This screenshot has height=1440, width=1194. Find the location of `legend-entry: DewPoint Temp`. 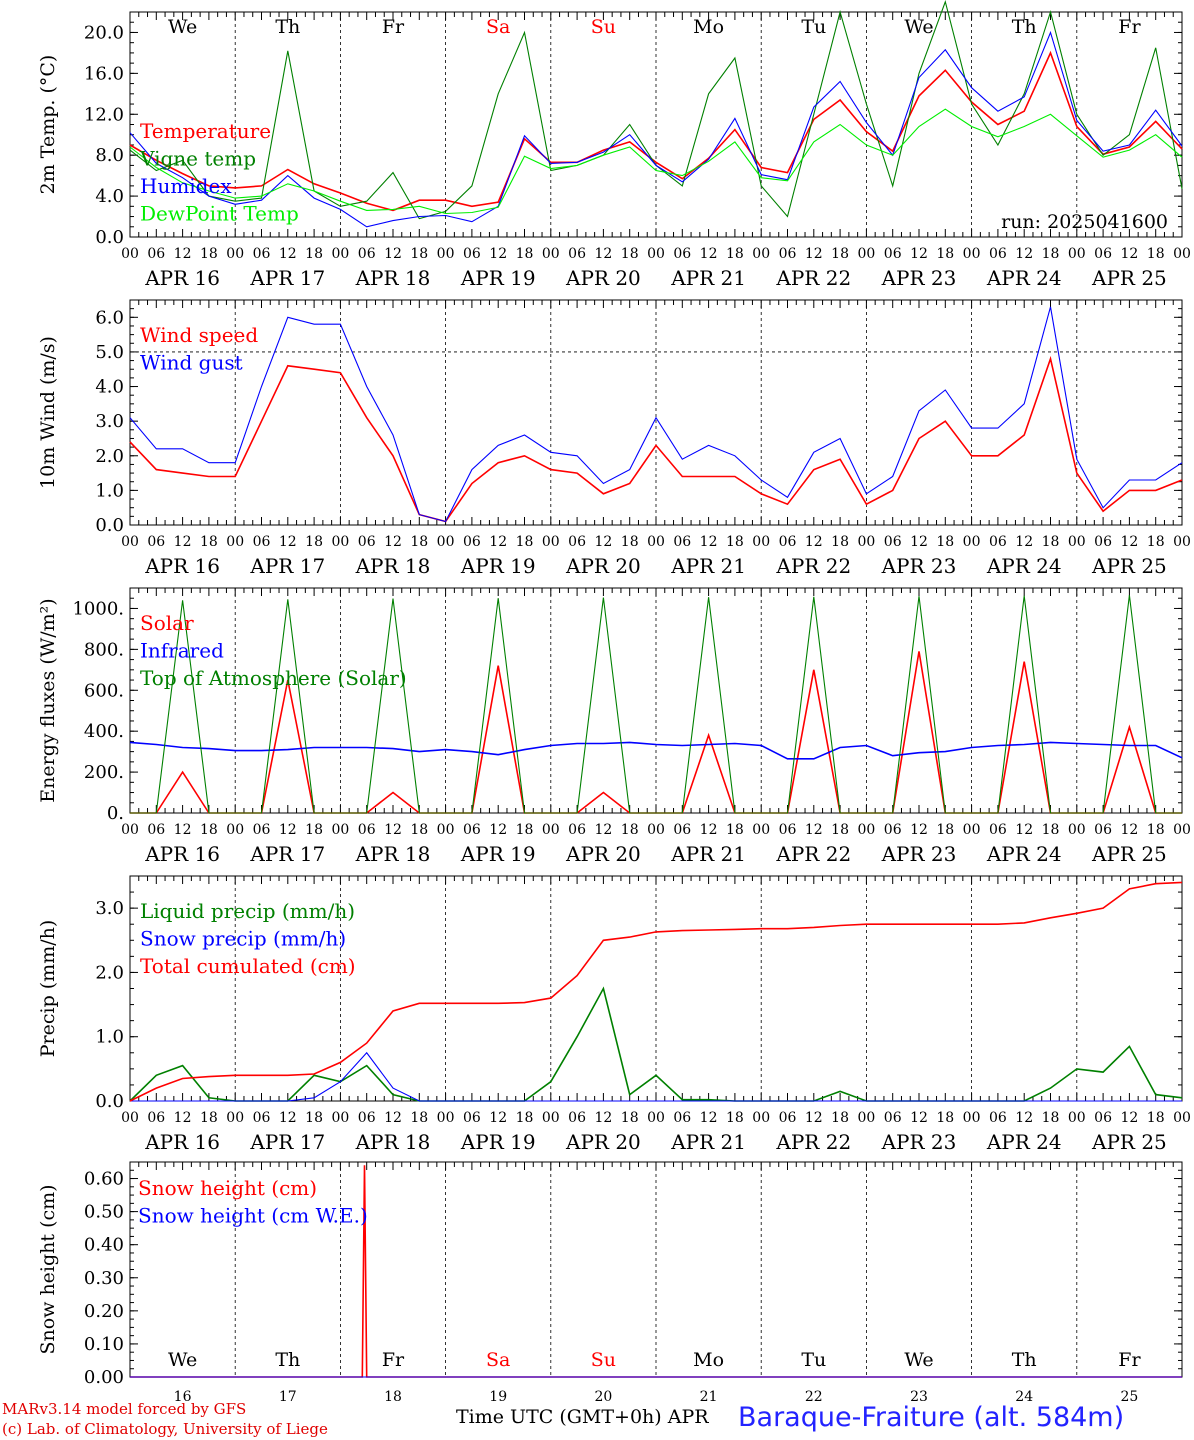

legend-entry: DewPoint Temp is located at coordinates (219, 214).